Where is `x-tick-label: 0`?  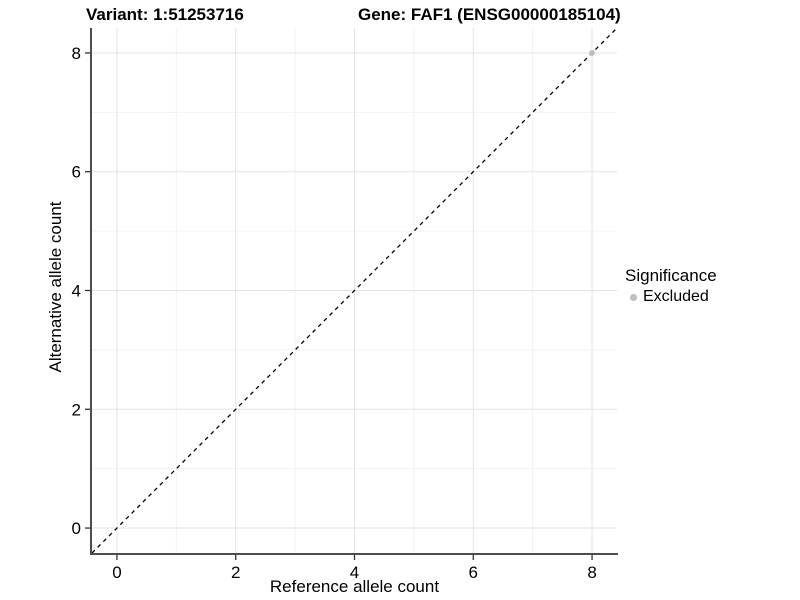
x-tick-label: 0 is located at coordinates (116, 572).